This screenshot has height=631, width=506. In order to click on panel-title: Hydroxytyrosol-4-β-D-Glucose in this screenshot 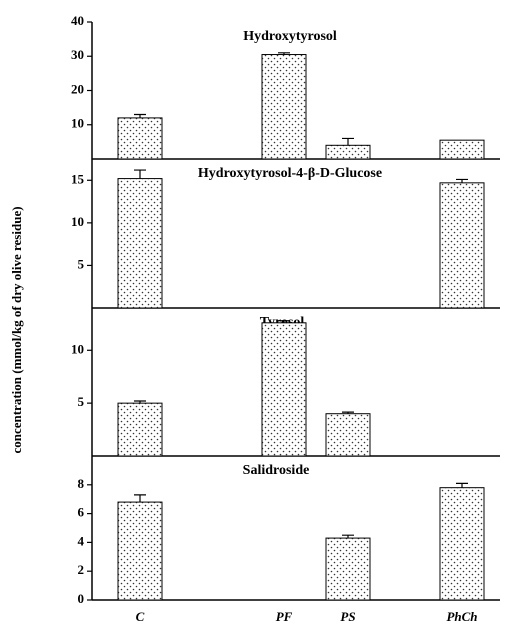, I will do `click(290, 173)`.